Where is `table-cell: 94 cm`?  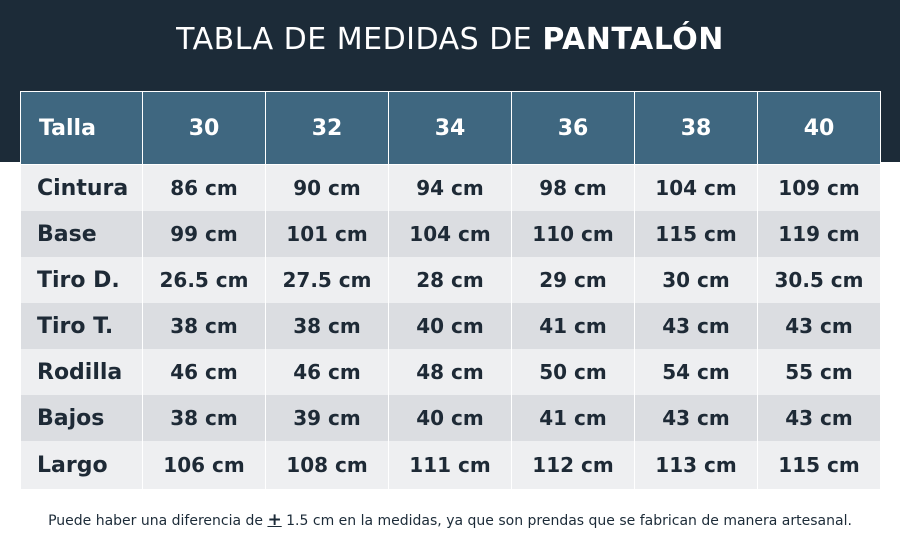
table-cell: 94 cm is located at coordinates (450, 187).